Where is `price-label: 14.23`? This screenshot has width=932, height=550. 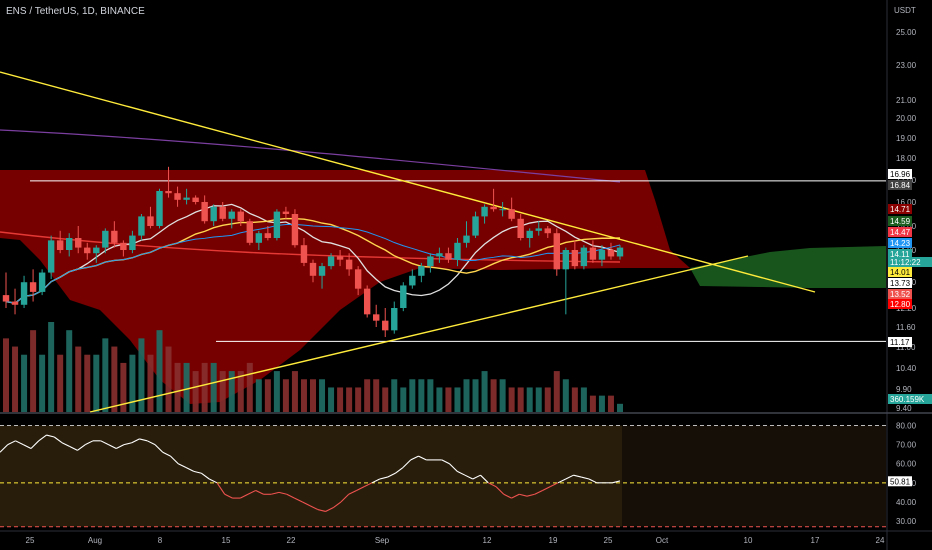
price-label: 14.23 is located at coordinates (900, 243).